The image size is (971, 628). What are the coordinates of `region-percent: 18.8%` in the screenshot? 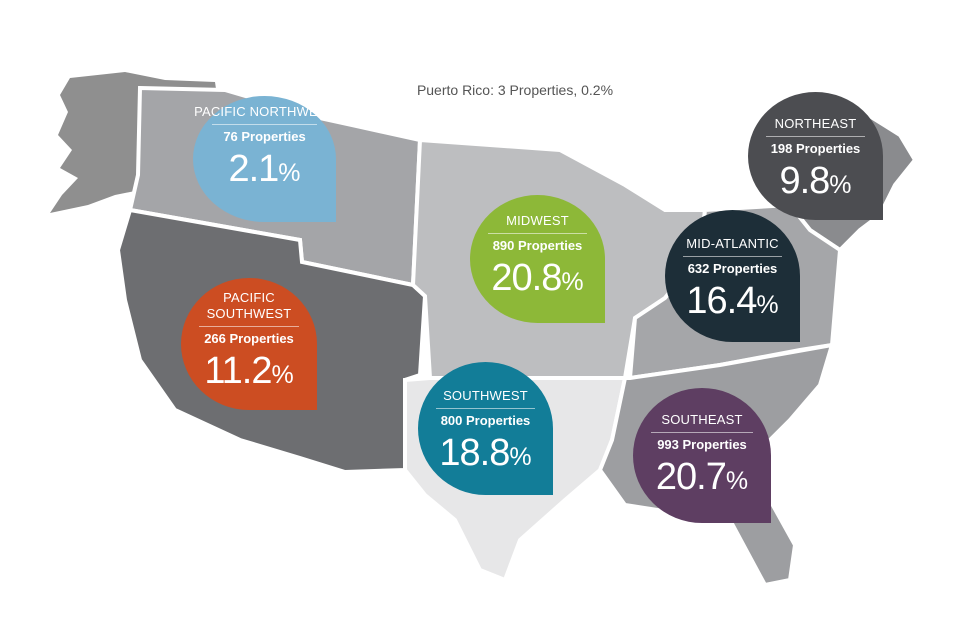 It's located at (485, 453).